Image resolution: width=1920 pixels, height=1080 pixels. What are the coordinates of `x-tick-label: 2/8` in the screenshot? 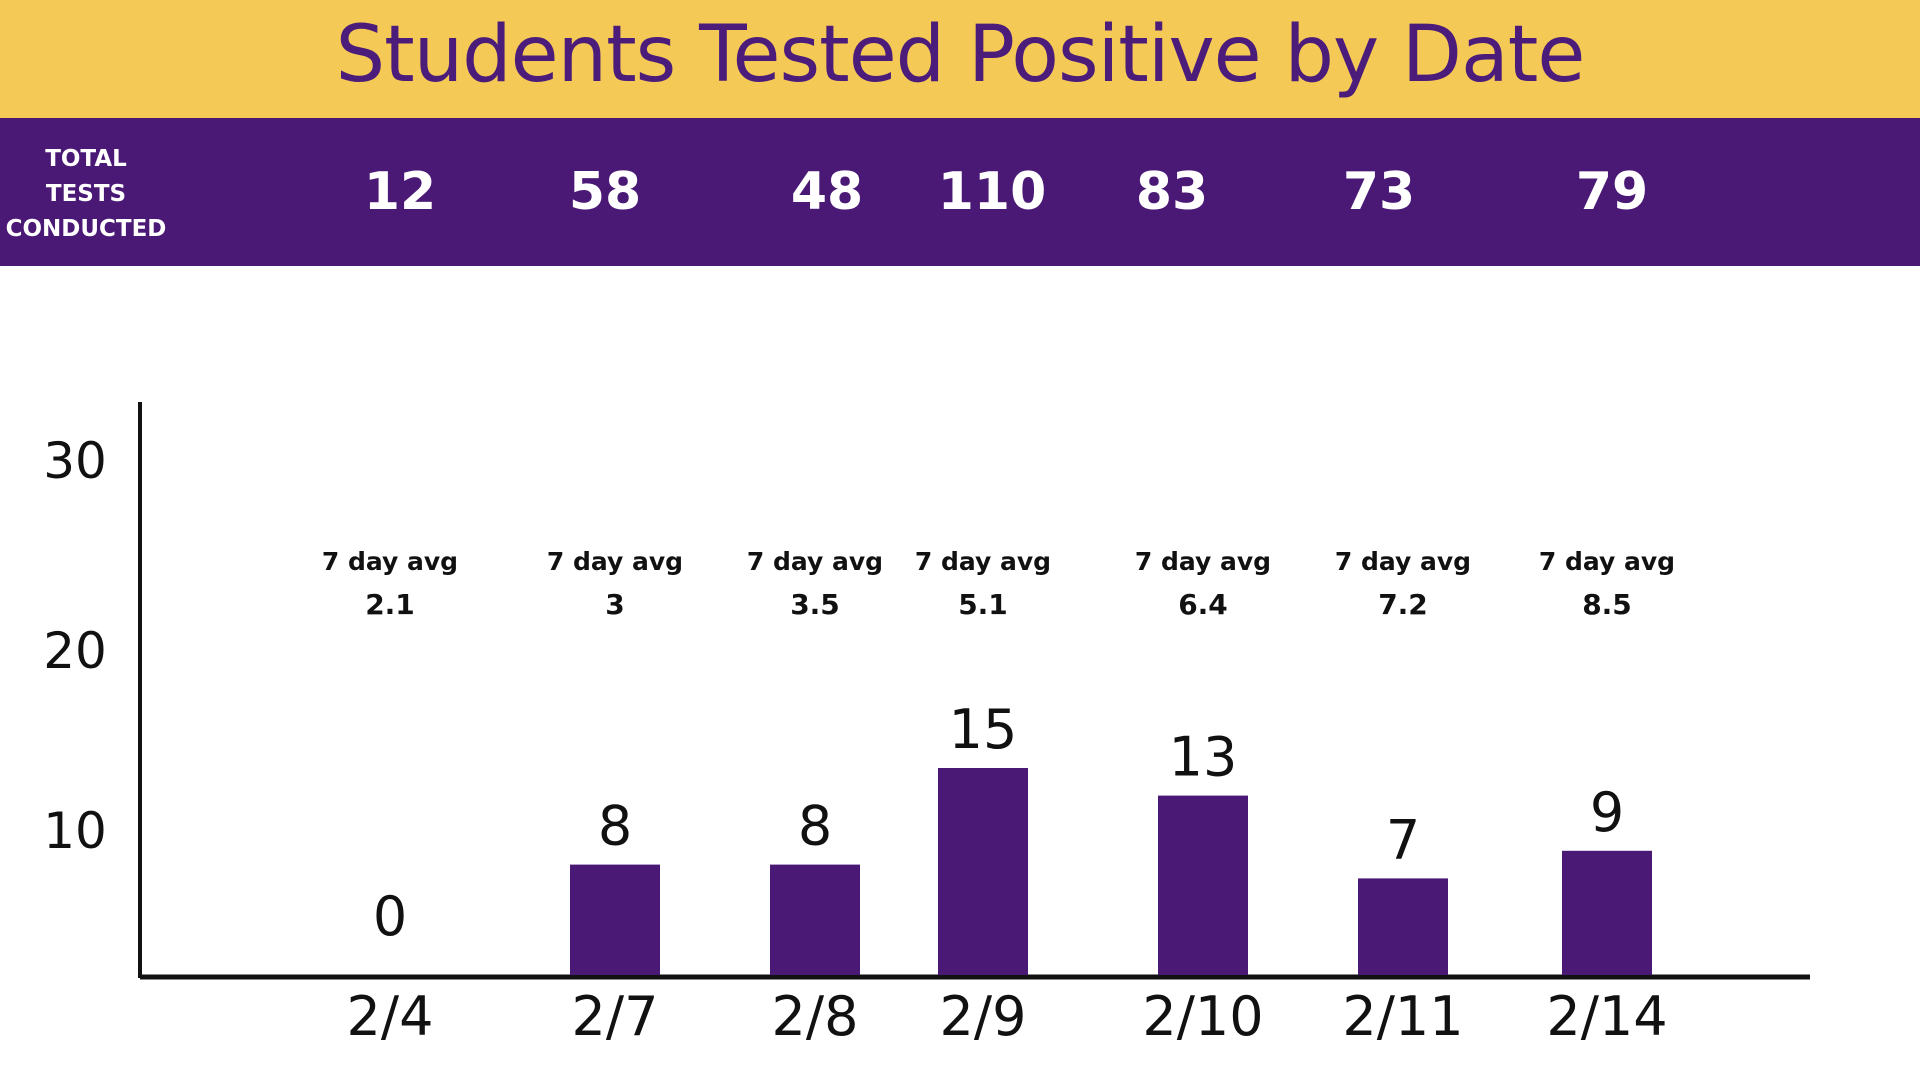 It's located at (815, 1016).